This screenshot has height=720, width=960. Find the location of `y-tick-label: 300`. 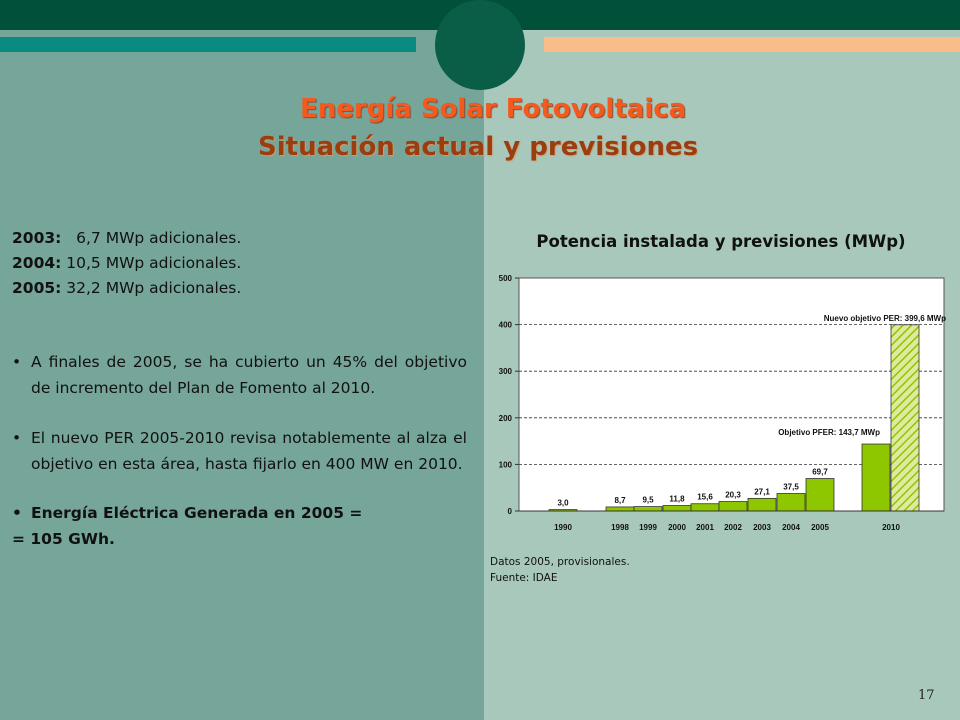

y-tick-label: 300 is located at coordinates (506, 371).